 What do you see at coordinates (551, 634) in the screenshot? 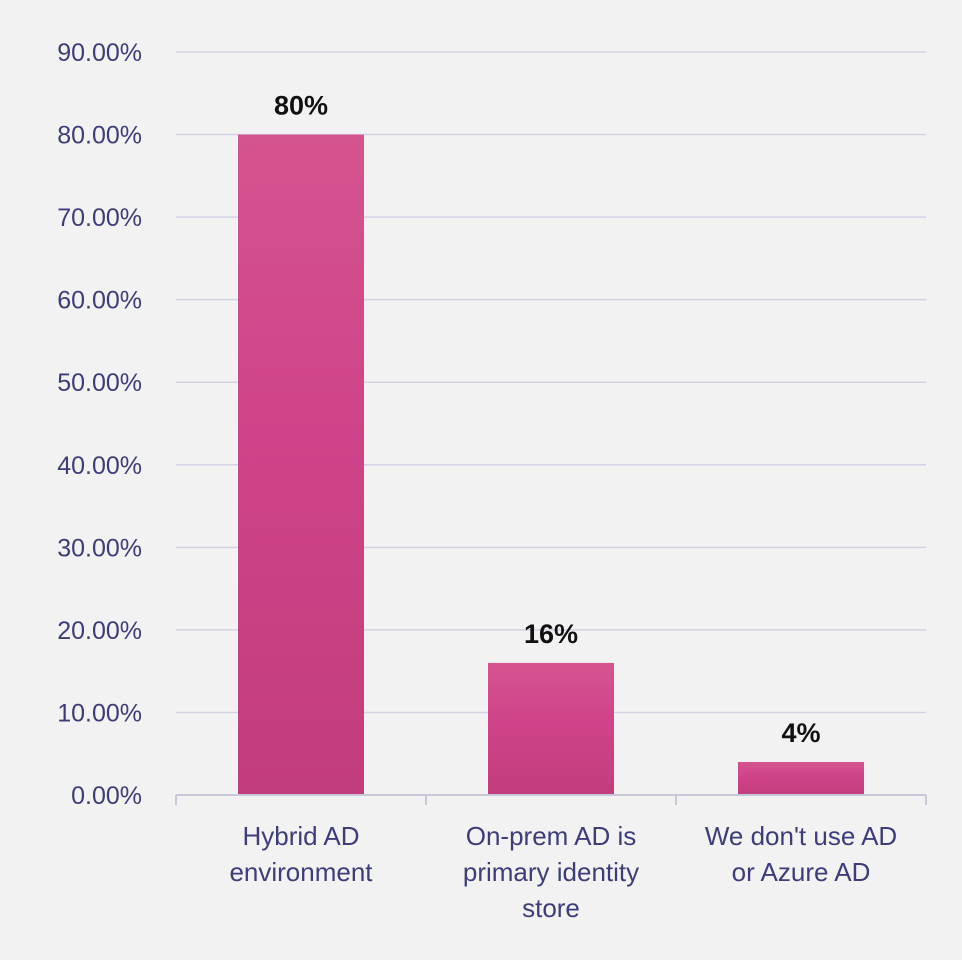
I see `data-label: 16%` at bounding box center [551, 634].